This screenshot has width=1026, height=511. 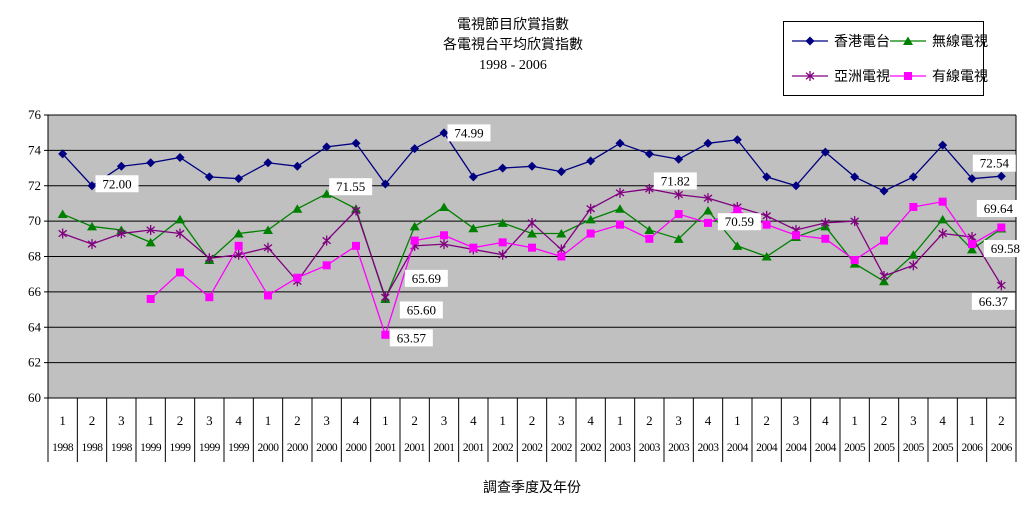 What do you see at coordinates (999, 208) in the screenshot?
I see `svg-text: 69.64` at bounding box center [999, 208].